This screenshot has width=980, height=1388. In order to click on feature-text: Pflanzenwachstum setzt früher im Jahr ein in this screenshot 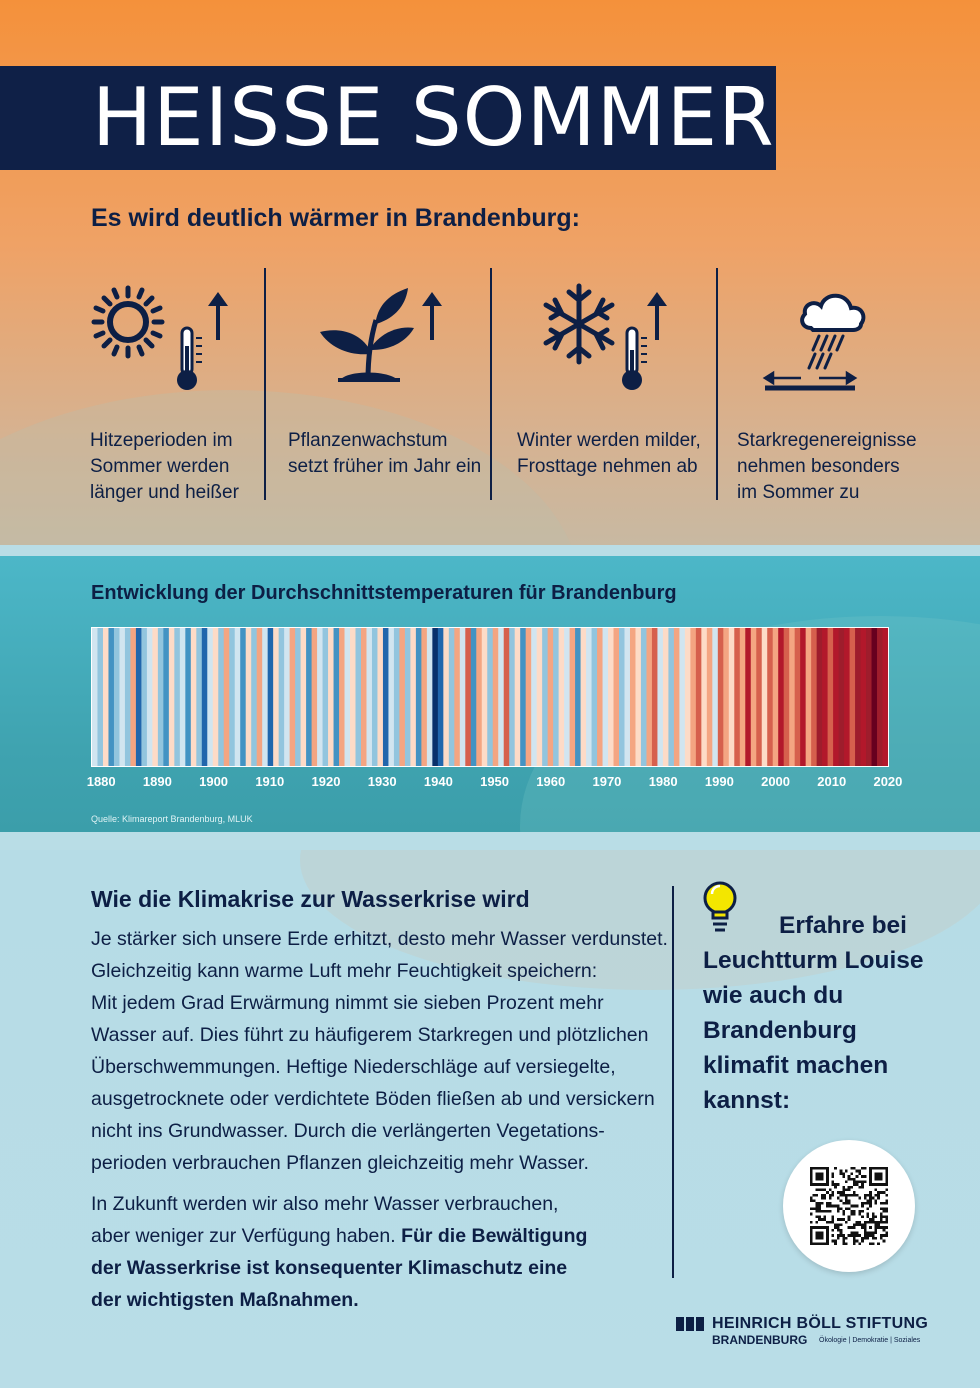, I will do `click(385, 453)`.